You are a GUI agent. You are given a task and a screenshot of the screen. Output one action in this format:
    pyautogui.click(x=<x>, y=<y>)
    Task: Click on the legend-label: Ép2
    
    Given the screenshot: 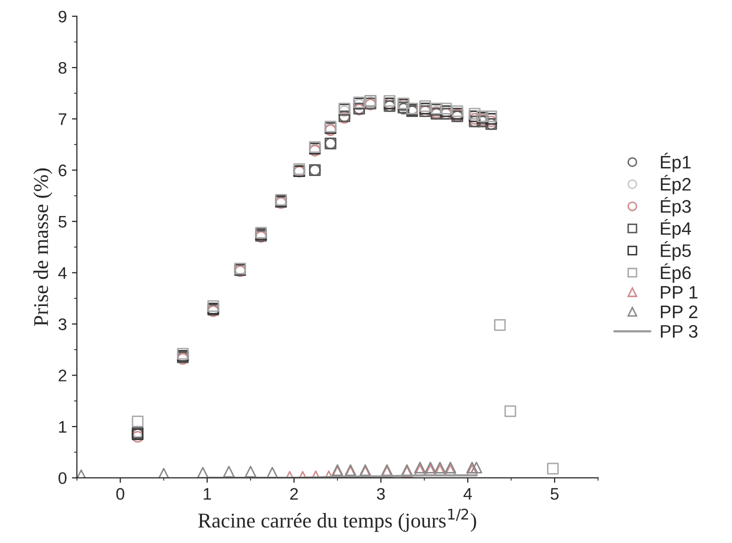 What is the action you would take?
    pyautogui.click(x=675, y=184)
    